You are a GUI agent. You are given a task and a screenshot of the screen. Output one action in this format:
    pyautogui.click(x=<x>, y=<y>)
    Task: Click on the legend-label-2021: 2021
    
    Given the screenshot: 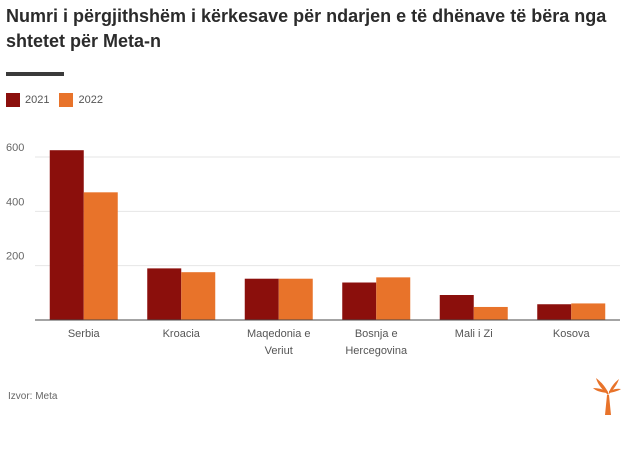 What is the action you would take?
    pyautogui.click(x=37, y=100)
    